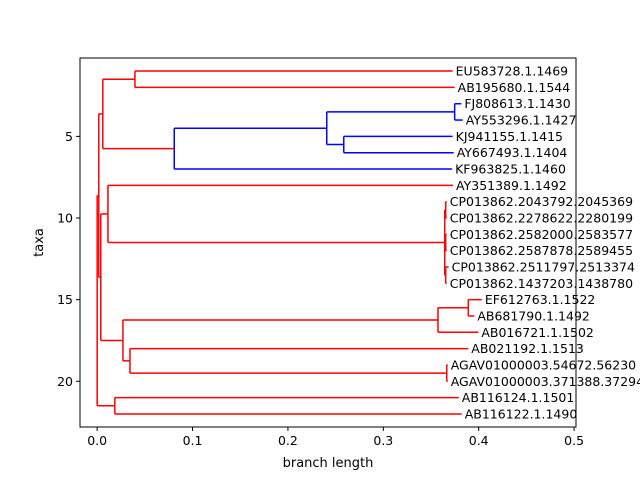 This screenshot has height=480, width=640. What do you see at coordinates (97, 440) in the screenshot?
I see `x-tick-label: 0.0` at bounding box center [97, 440].